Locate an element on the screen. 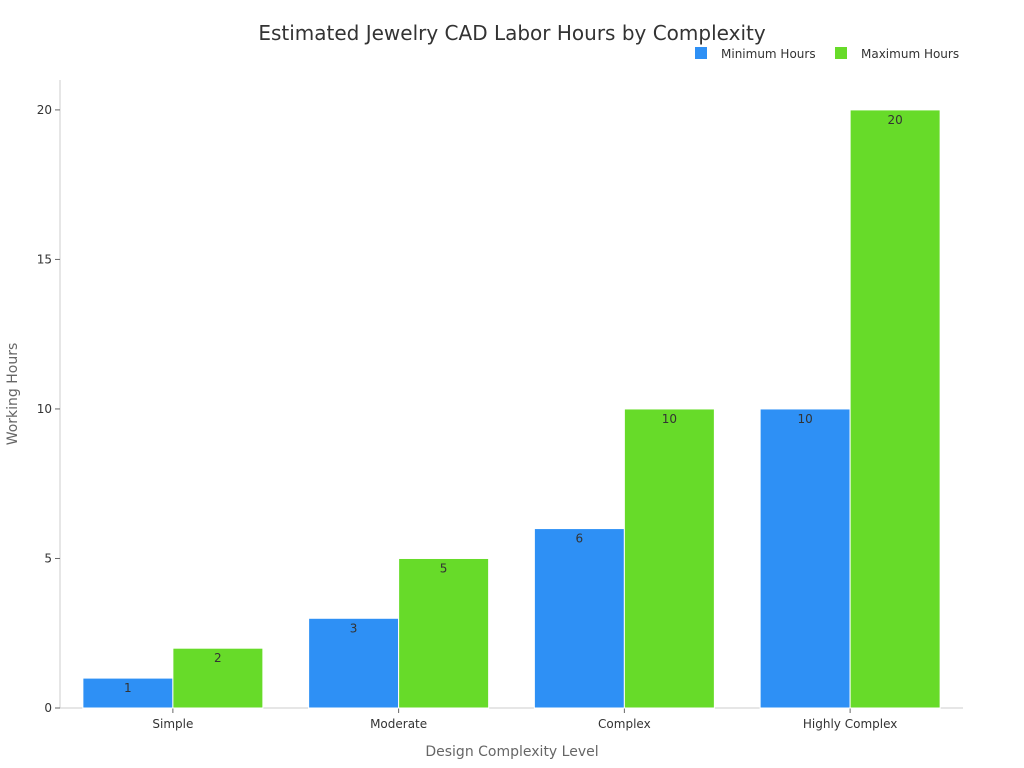 This screenshot has height=768, width=1024. y-axis-ticks: 0 5 10 15 20 is located at coordinates (48, 409).